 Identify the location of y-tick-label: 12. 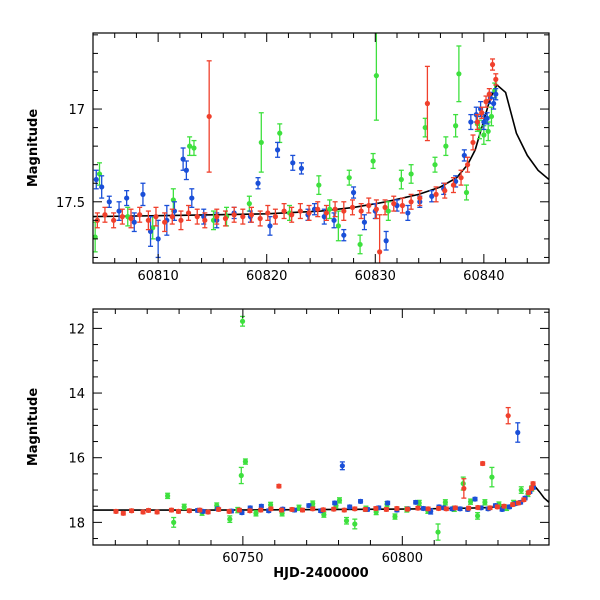
(76, 329).